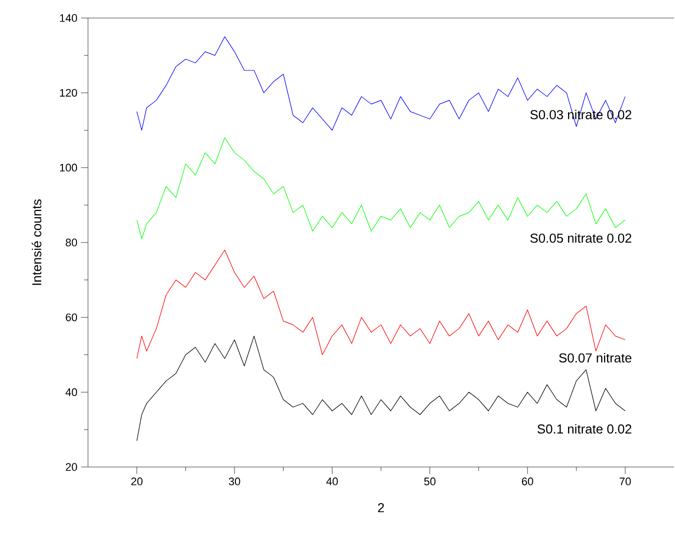  I want to click on y-tick-label: 120, so click(69, 92).